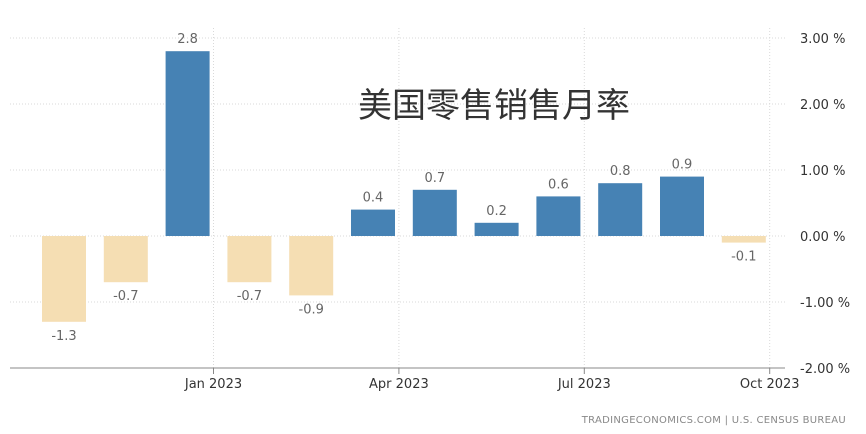 This screenshot has height=434, width=866. I want to click on data-label: 2.8, so click(187, 39).